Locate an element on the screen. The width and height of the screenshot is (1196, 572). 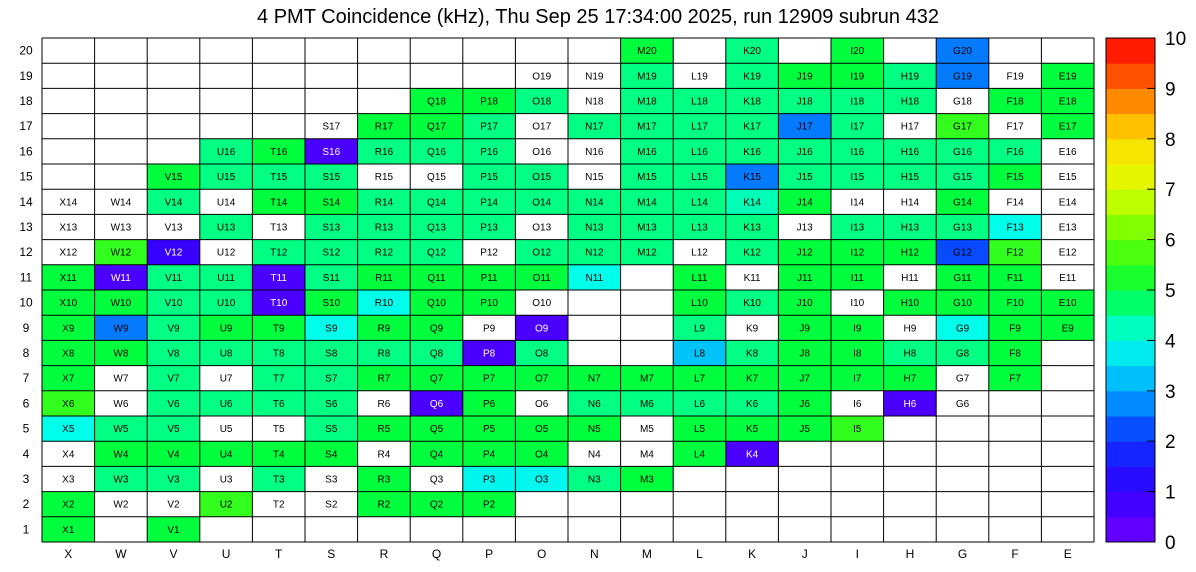
heatmap-cell-H19 is located at coordinates (910, 76).